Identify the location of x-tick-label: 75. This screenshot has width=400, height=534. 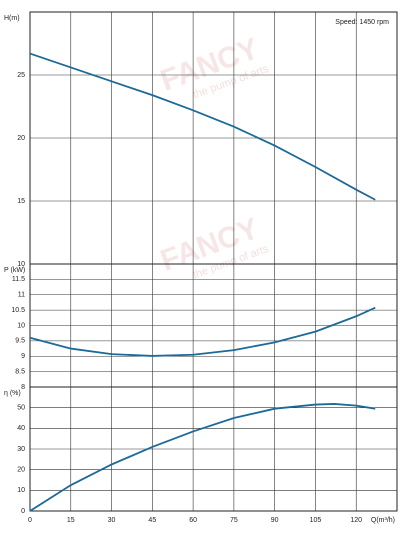
(234, 520).